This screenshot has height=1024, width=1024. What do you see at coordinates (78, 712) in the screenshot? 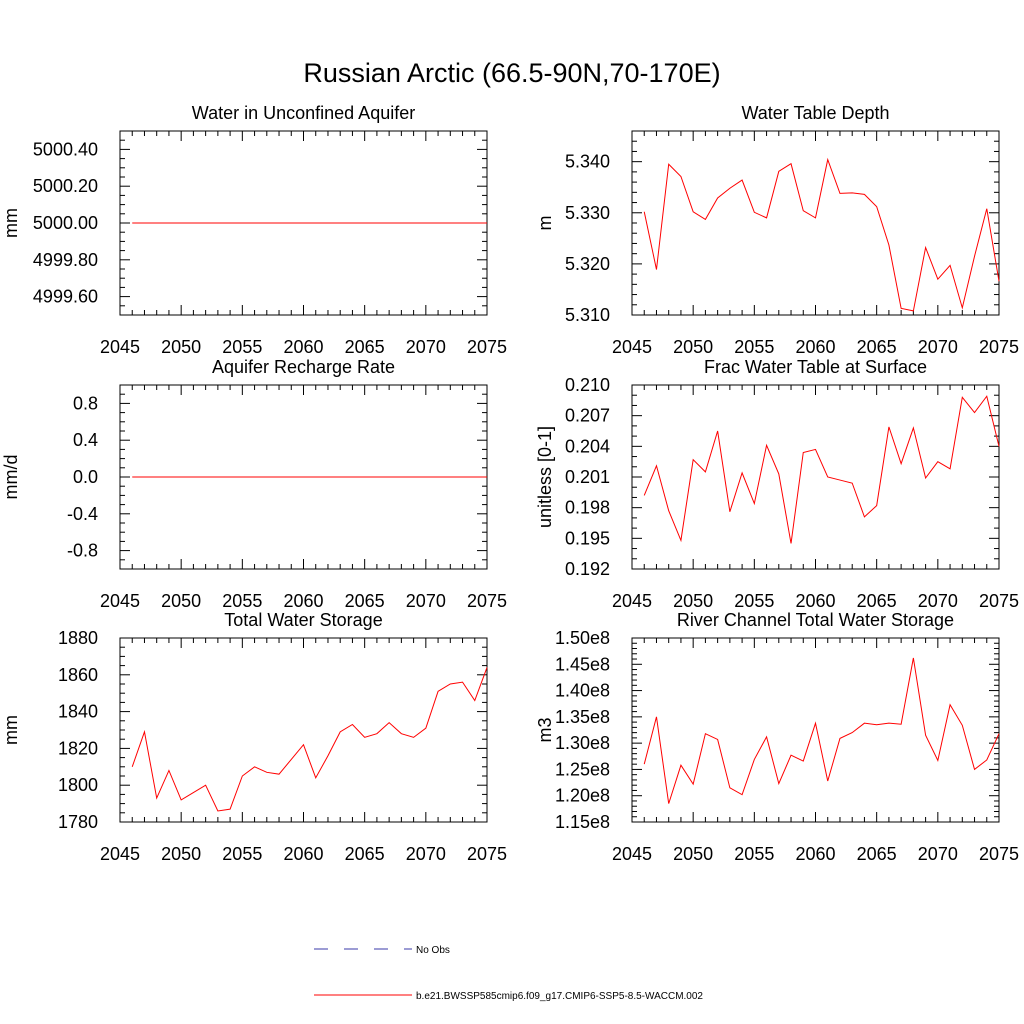
I see `y-tick-label: 1840` at bounding box center [78, 712].